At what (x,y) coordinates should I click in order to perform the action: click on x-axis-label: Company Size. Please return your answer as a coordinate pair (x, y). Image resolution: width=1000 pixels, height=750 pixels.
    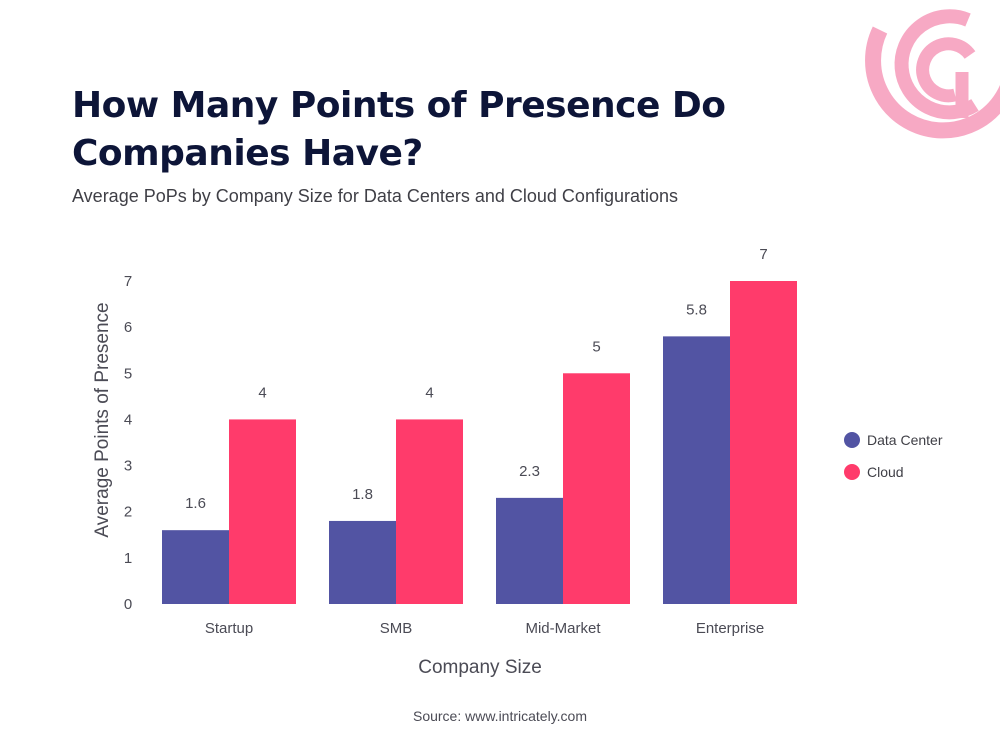
    Looking at the image, I should click on (480, 667).